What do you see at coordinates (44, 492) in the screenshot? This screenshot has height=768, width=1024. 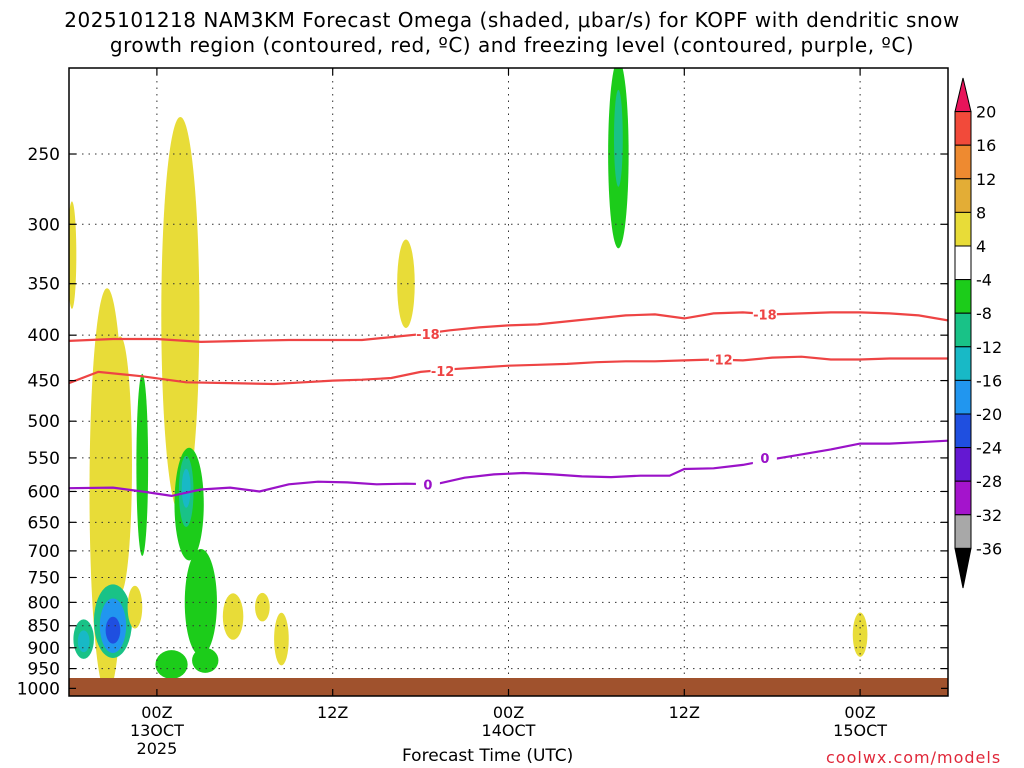 I see `y-tick-label-600: 600` at bounding box center [44, 492].